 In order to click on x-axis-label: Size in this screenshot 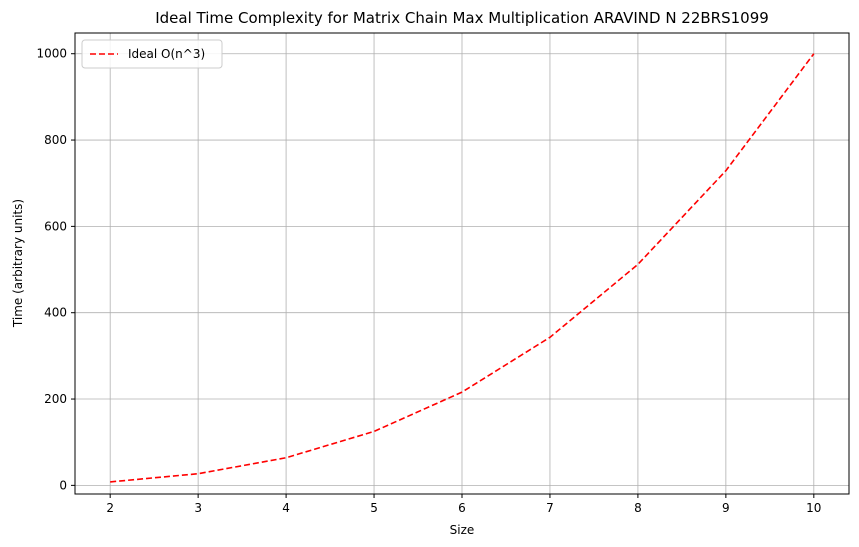, I will do `click(462, 530)`.